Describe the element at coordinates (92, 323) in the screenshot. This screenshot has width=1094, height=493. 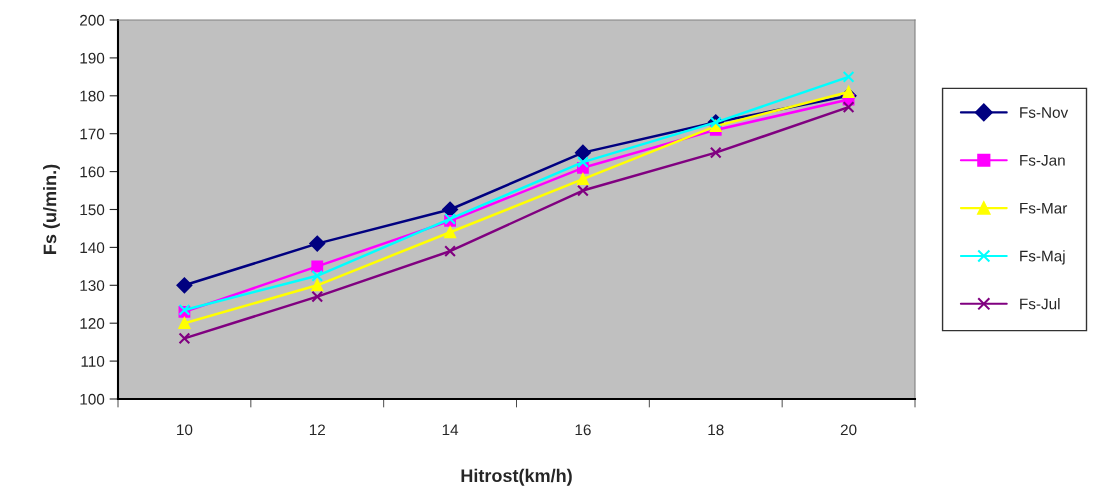
I see `y-tick-label: 120` at that location.